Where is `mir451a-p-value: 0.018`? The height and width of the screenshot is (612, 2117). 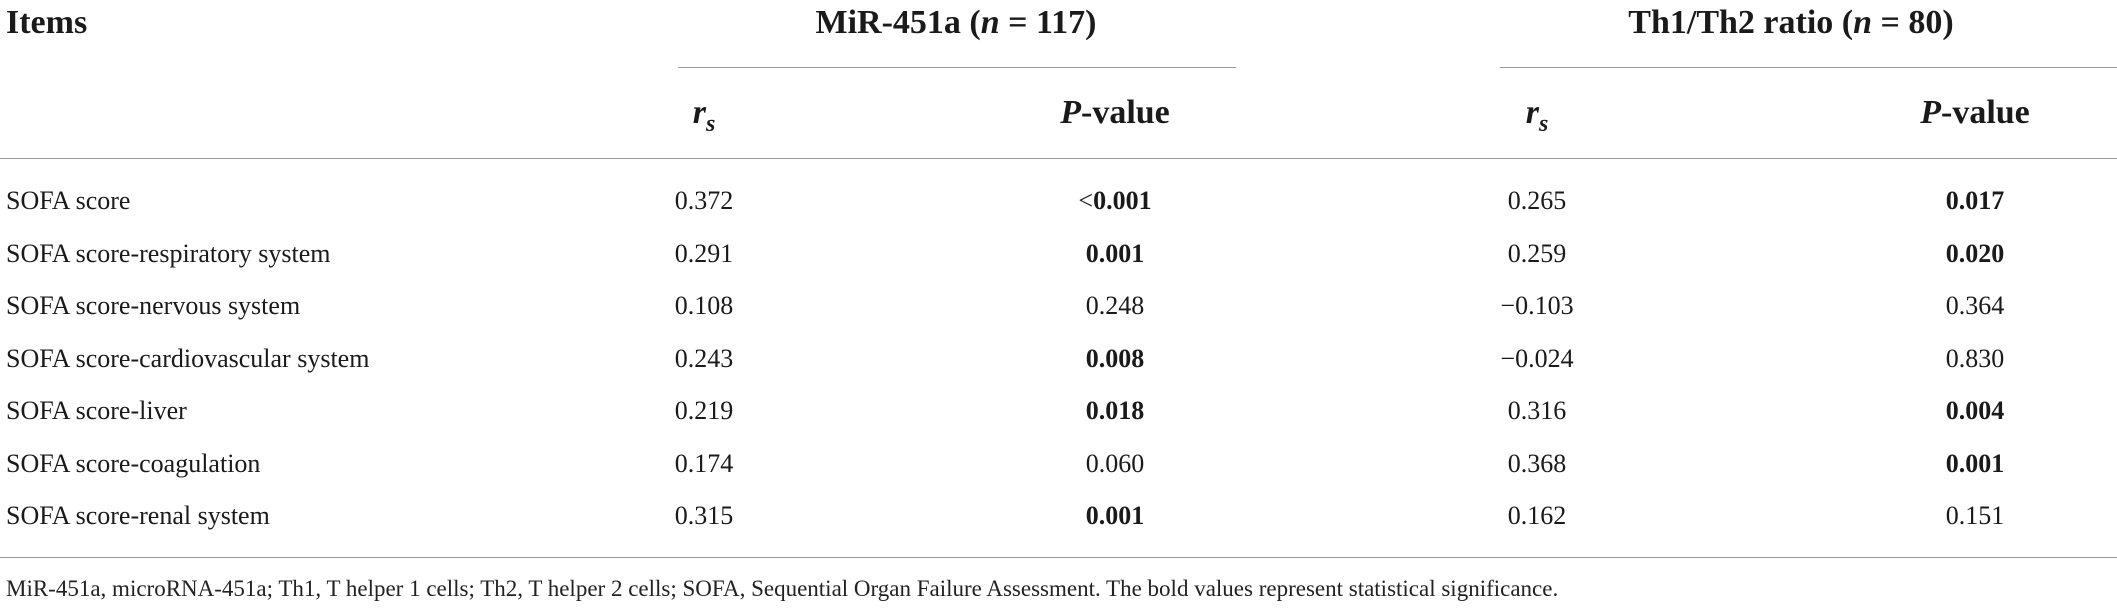 mir451a-p-value: 0.018 is located at coordinates (1115, 411).